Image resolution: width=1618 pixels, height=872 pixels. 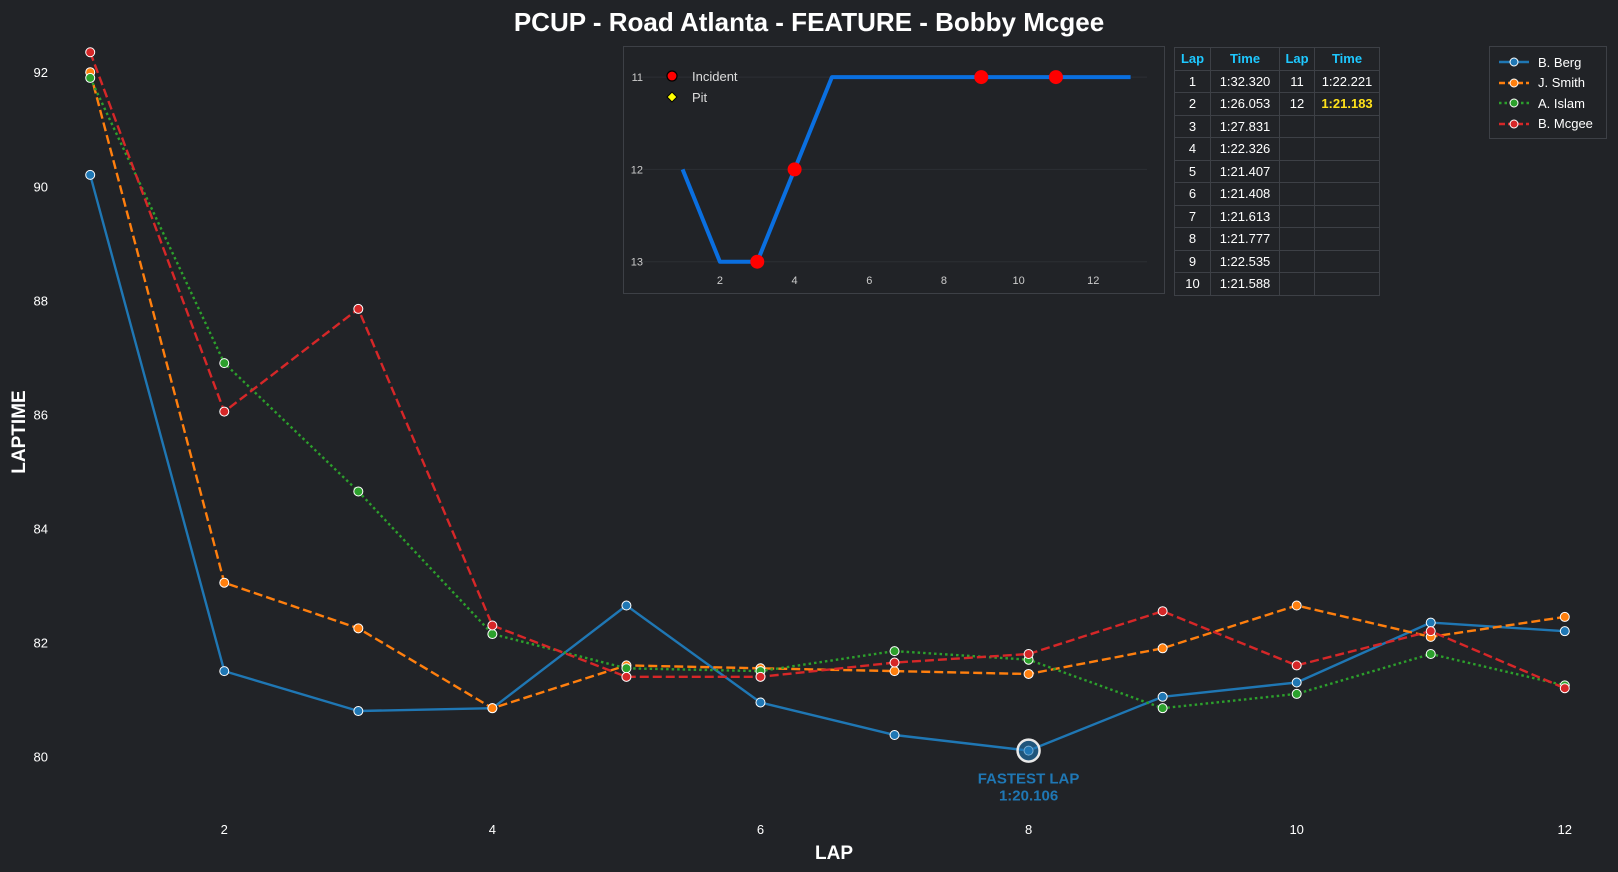 I want to click on lap-table-row: 5 1:21.407, so click(x=1277, y=171).